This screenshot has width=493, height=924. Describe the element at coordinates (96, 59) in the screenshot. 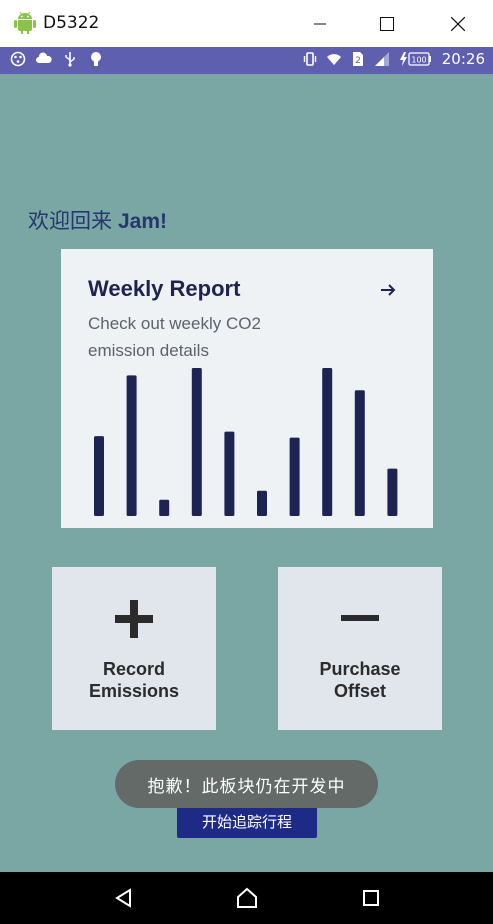

I see `bulb-icon` at that location.